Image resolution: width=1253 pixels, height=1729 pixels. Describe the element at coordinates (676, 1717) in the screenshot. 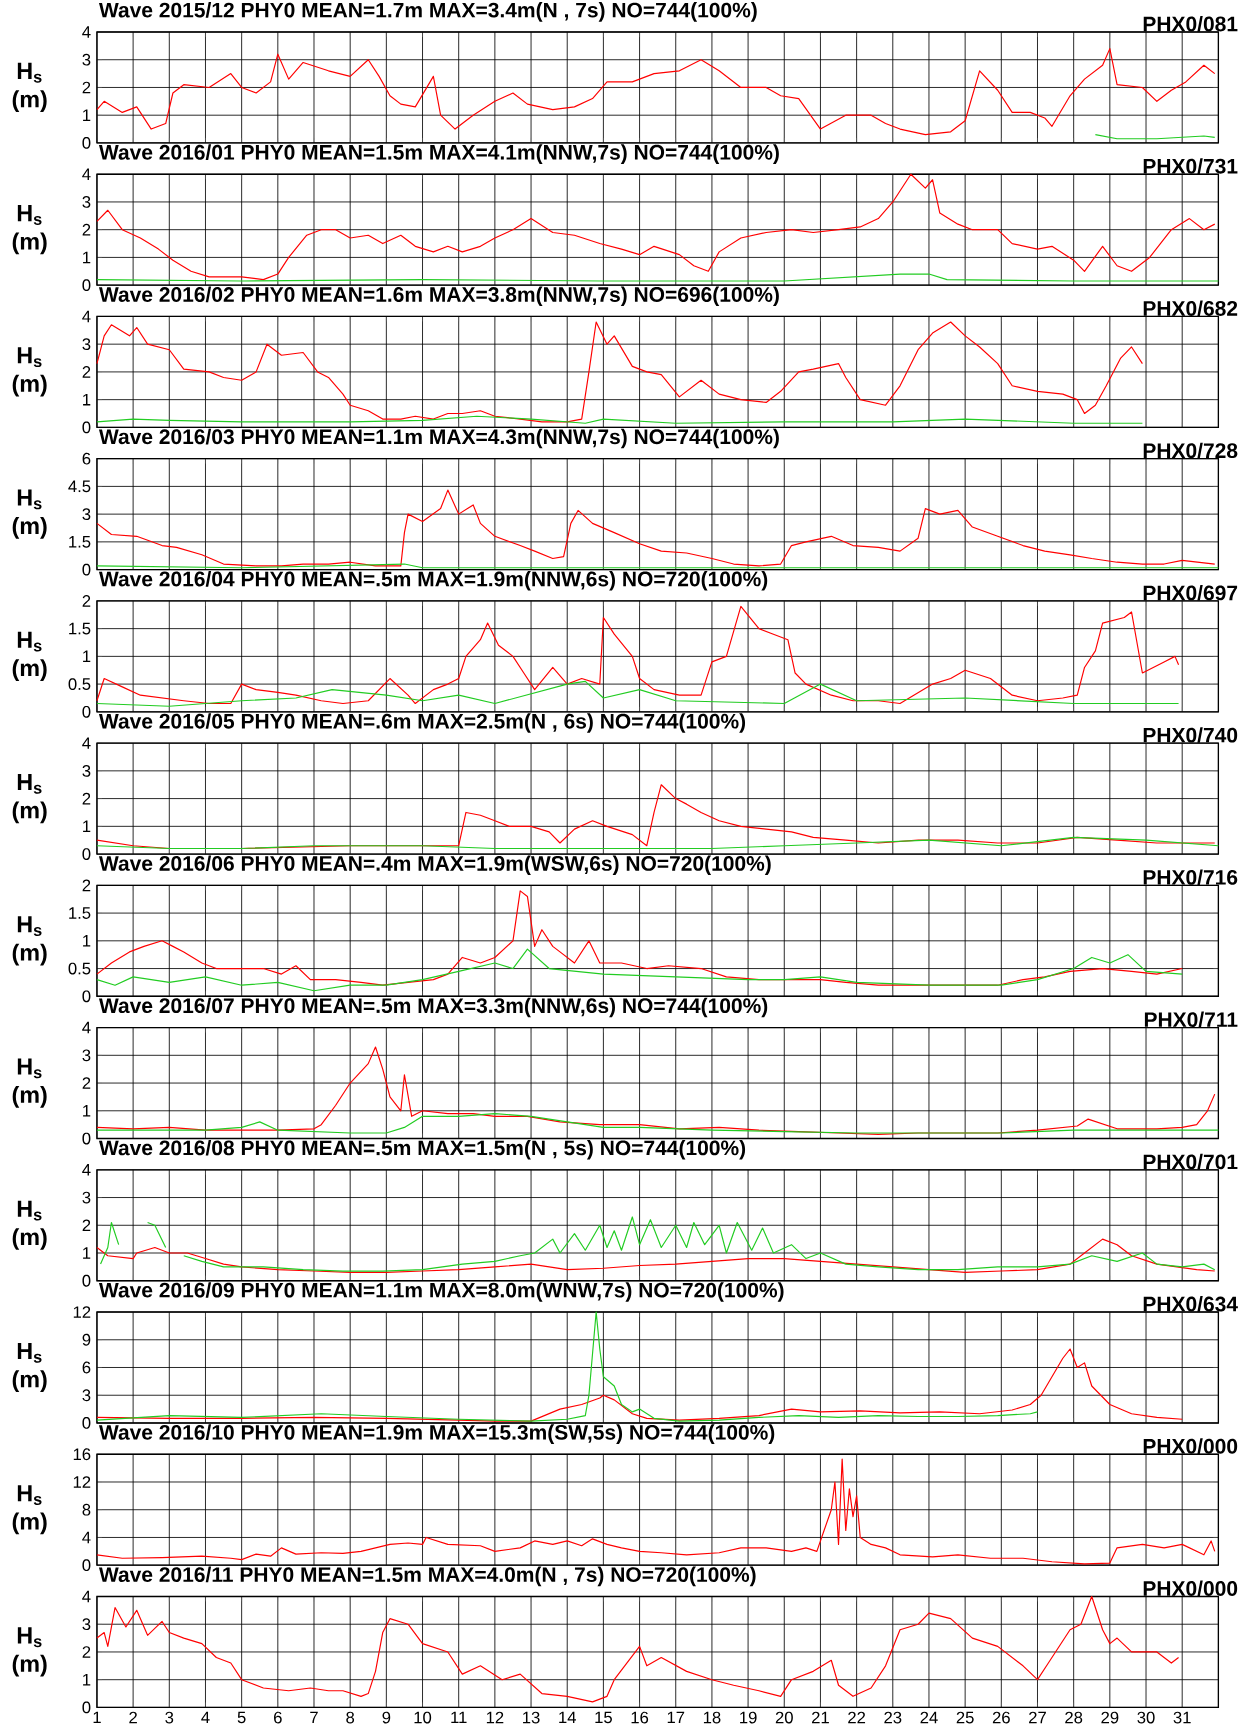

I see `x-tick-label: 17` at that location.